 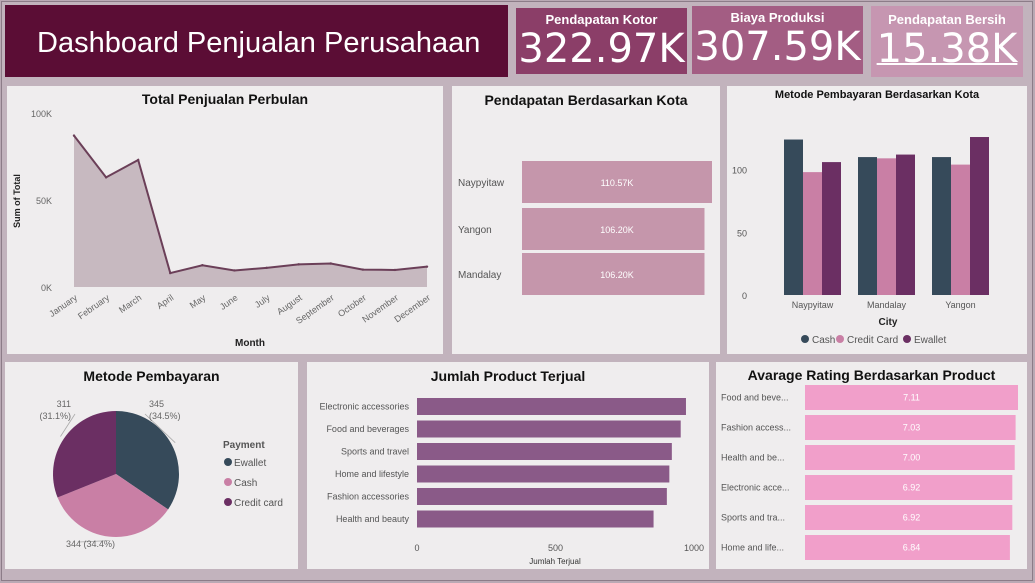 I want to click on x-tick-label: Naypyitaw, so click(x=813, y=305).